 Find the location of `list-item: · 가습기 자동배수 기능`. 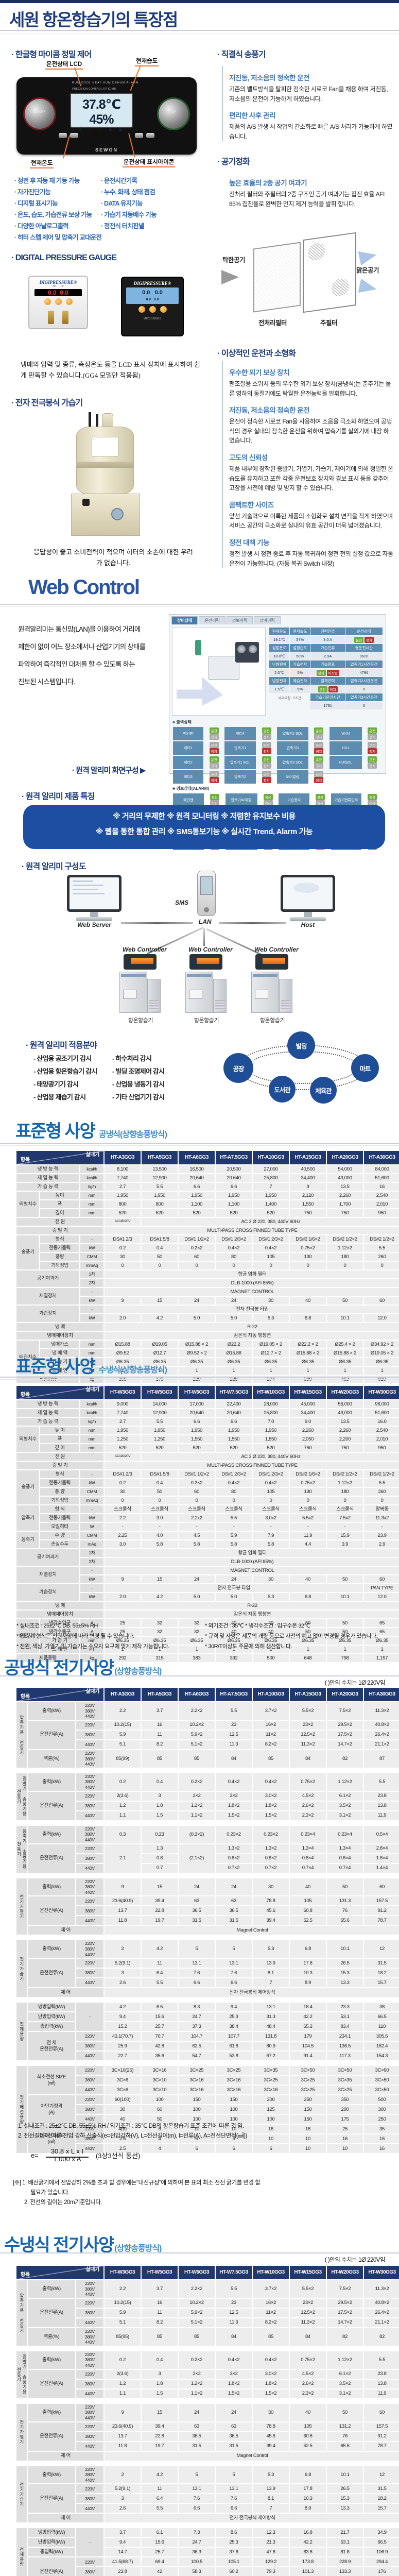

list-item: · 가습기 자동배수 기능 is located at coordinates (129, 214).